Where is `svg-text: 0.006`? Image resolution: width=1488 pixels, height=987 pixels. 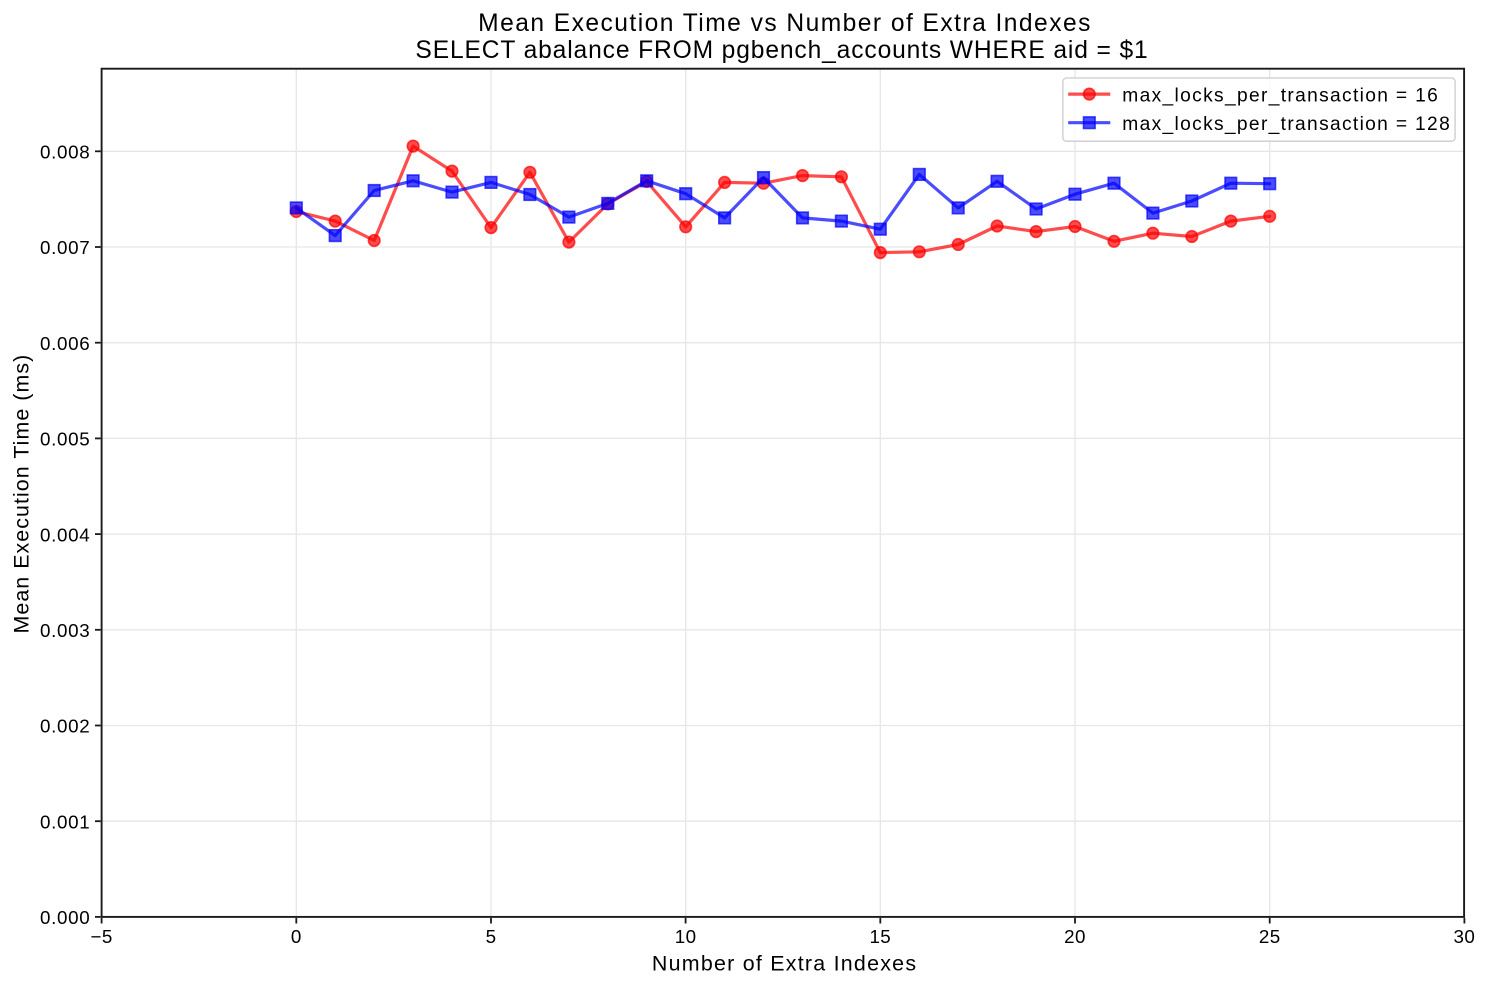
svg-text: 0.006 is located at coordinates (65, 343).